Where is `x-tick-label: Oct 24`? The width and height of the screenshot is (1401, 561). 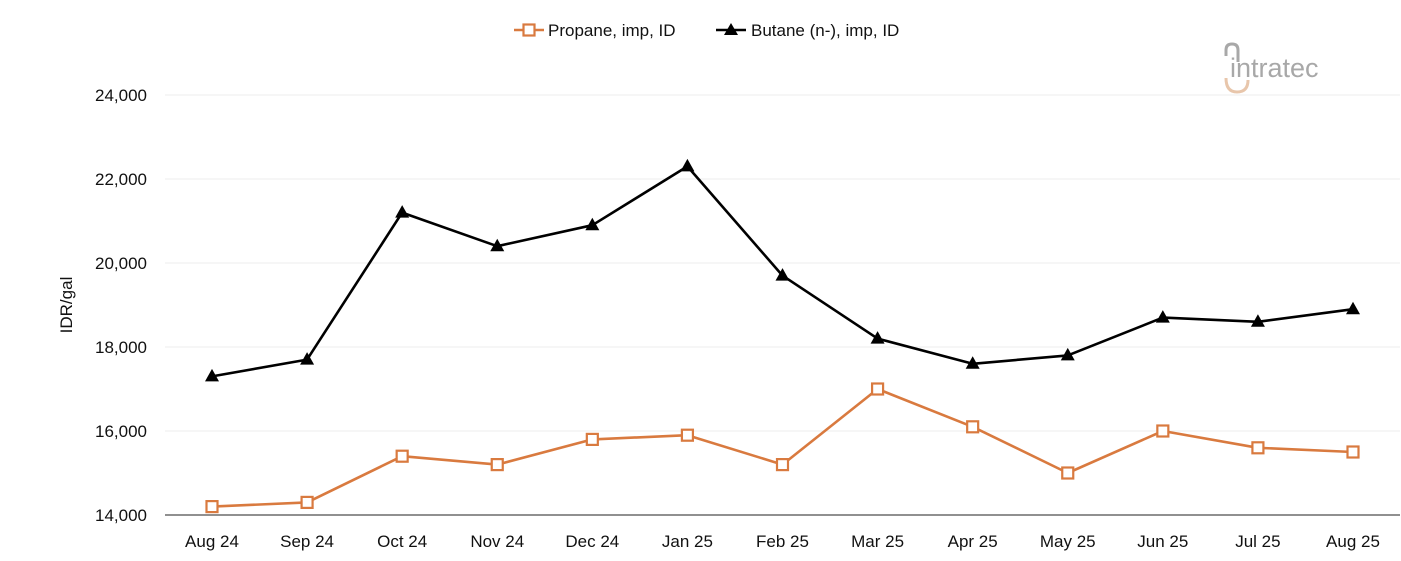 x-tick-label: Oct 24 is located at coordinates (402, 541).